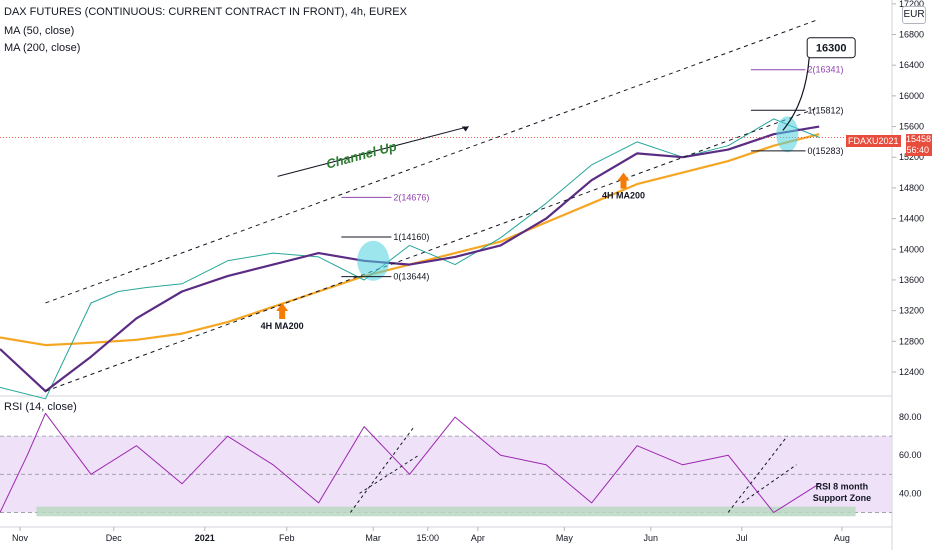 The width and height of the screenshot is (932, 555). I want to click on target-label: 16300, so click(831, 49).